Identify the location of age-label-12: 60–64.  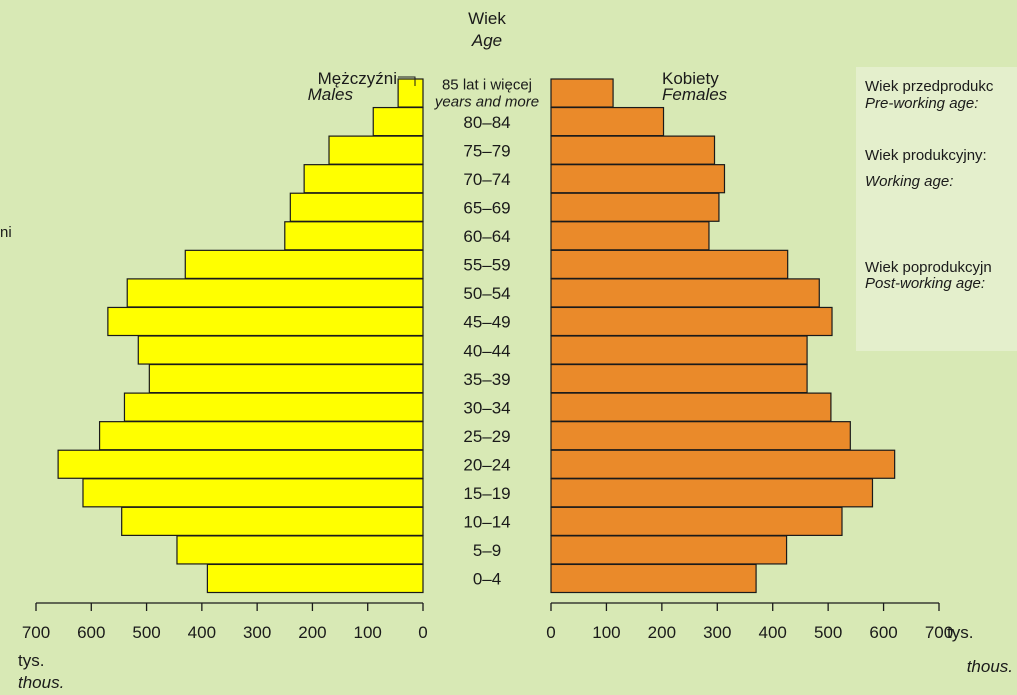
(486, 236).